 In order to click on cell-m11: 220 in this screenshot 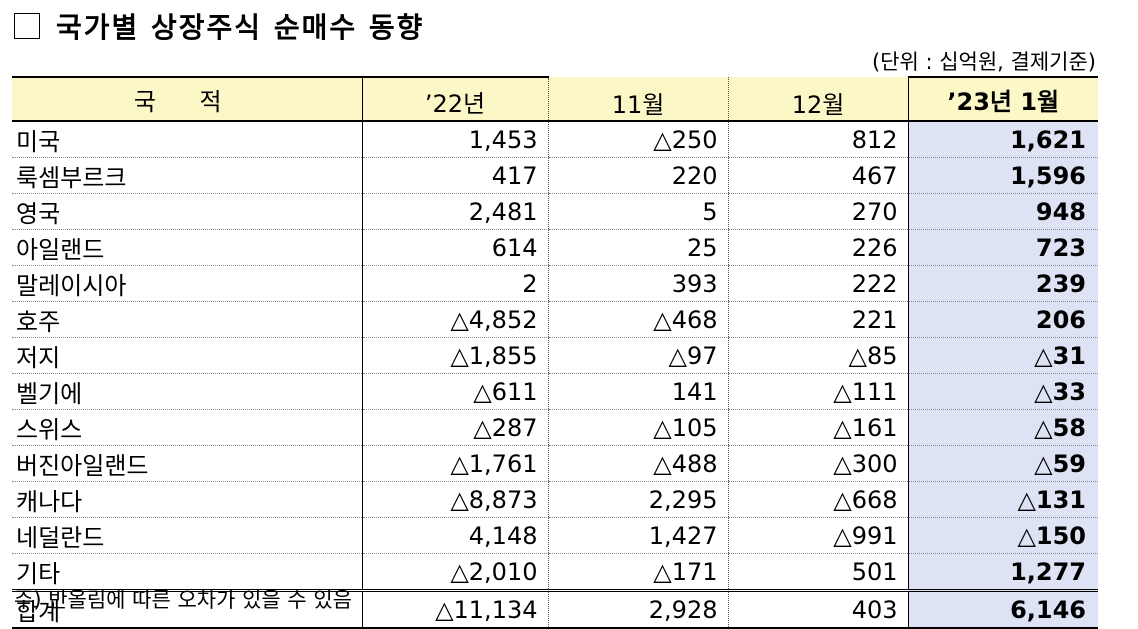, I will do `click(637, 175)`.